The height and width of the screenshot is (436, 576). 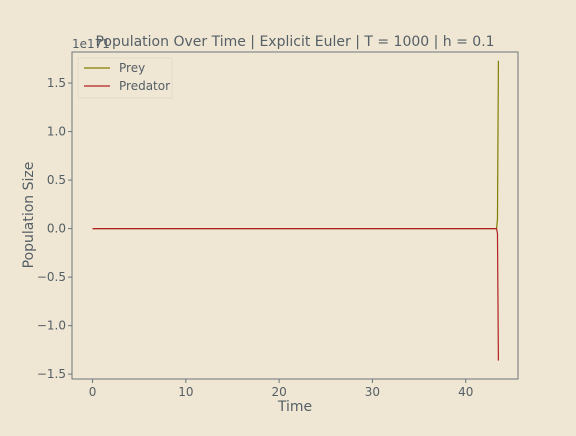 I want to click on y-axis-label: Population Size, so click(x=29, y=215).